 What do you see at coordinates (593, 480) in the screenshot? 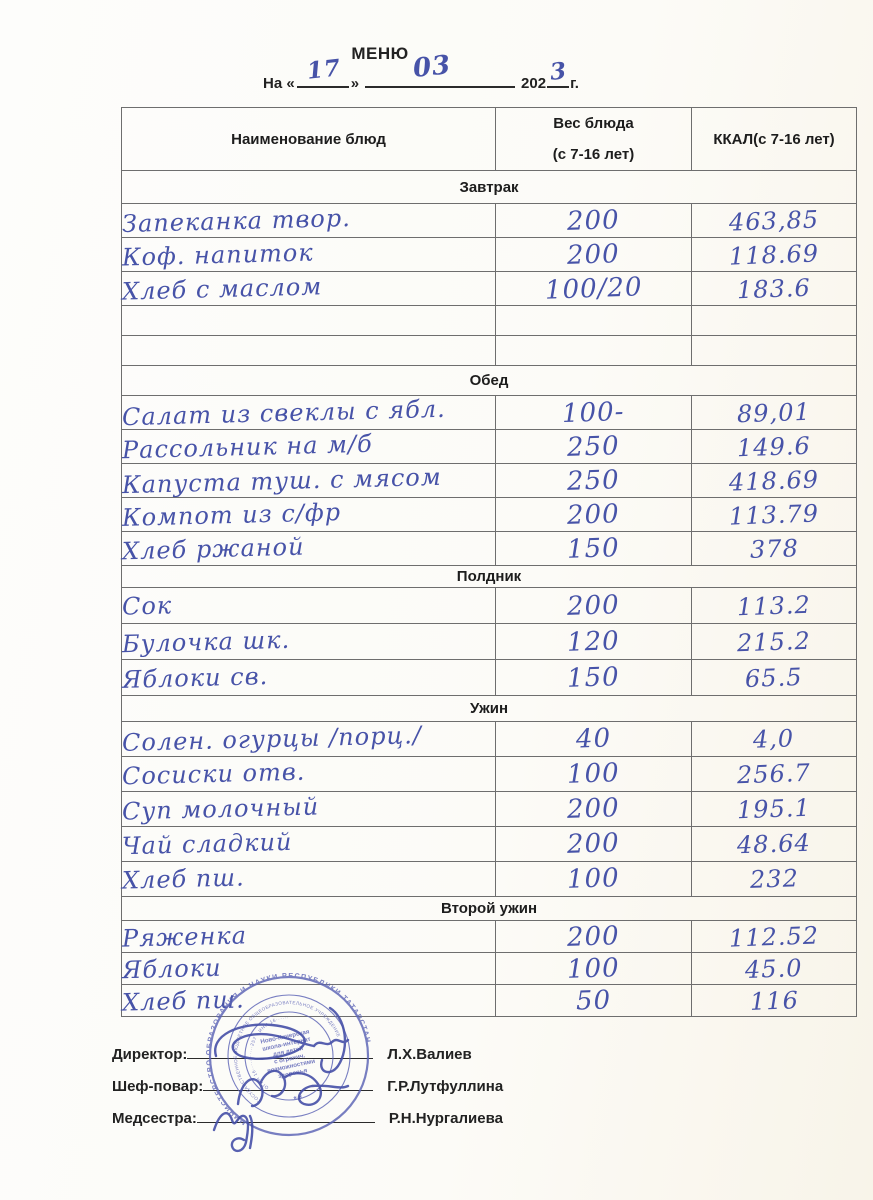
I see `dish-weight: 250` at bounding box center [593, 480].